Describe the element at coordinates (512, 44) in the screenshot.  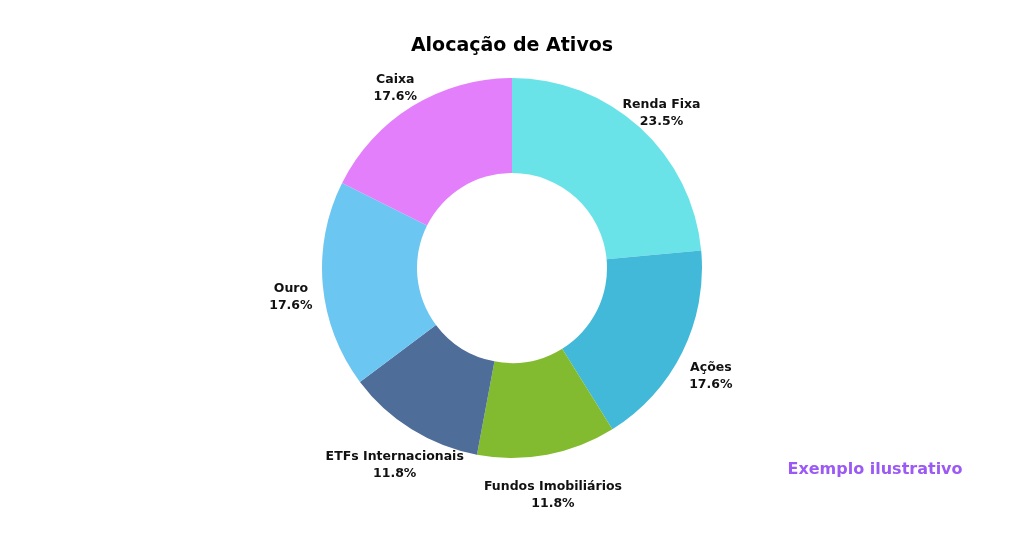
I see `chart-title: Alocação de Ativos` at that location.